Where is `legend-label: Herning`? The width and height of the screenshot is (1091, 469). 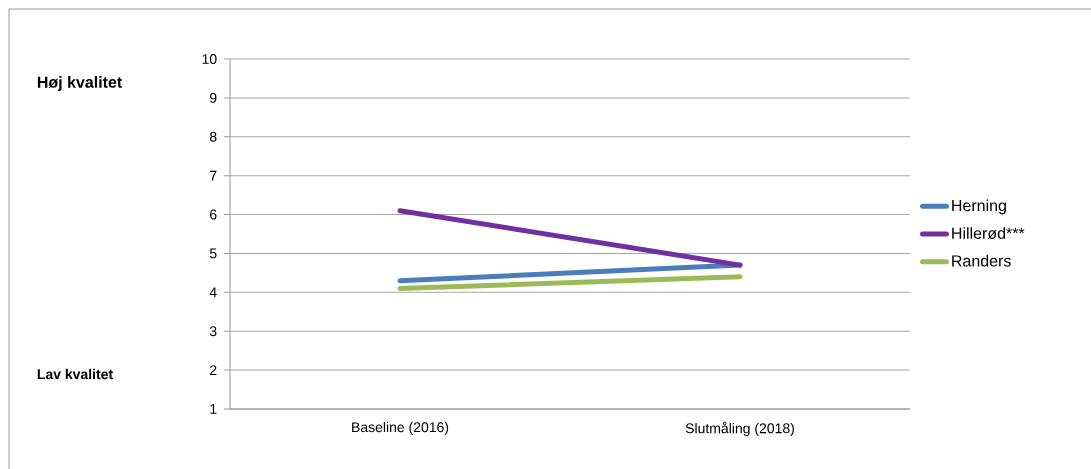
legend-label: Herning is located at coordinates (979, 207).